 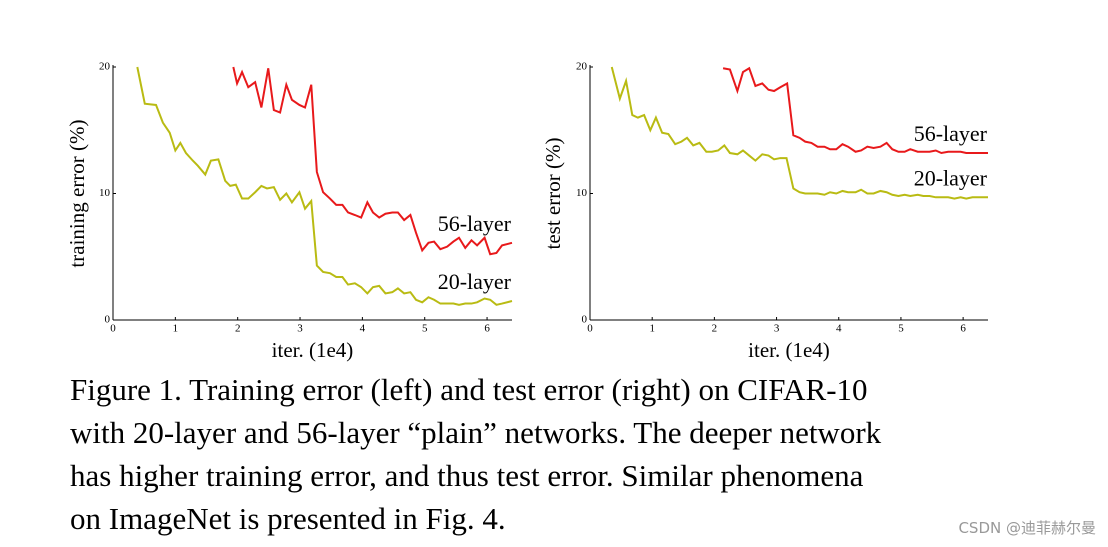 What do you see at coordinates (77, 193) in the screenshot?
I see `y-axis-label: training error (%)` at bounding box center [77, 193].